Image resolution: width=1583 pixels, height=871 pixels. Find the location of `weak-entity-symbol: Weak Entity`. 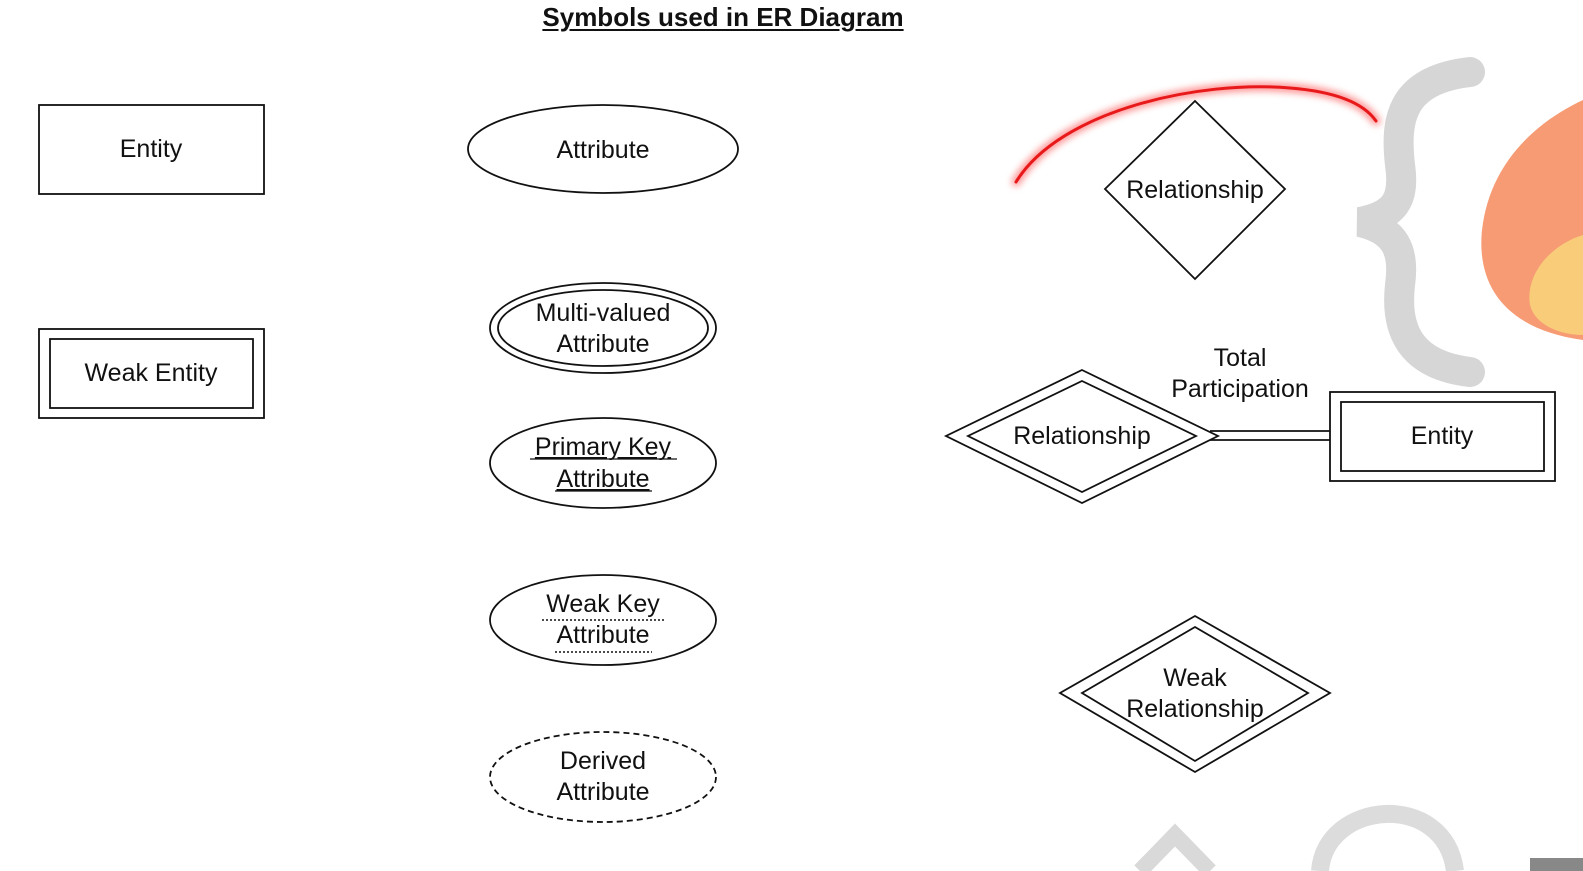

weak-entity-symbol: Weak Entity is located at coordinates (151, 373).